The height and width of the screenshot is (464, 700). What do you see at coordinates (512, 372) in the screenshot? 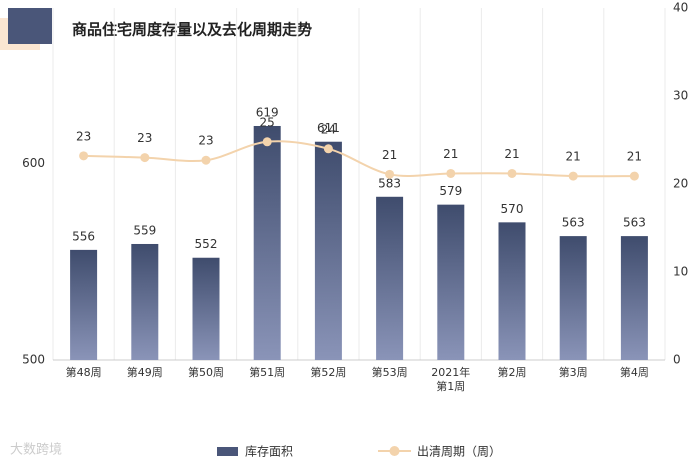
I see `x-tick-label: 第2周` at bounding box center [512, 372].